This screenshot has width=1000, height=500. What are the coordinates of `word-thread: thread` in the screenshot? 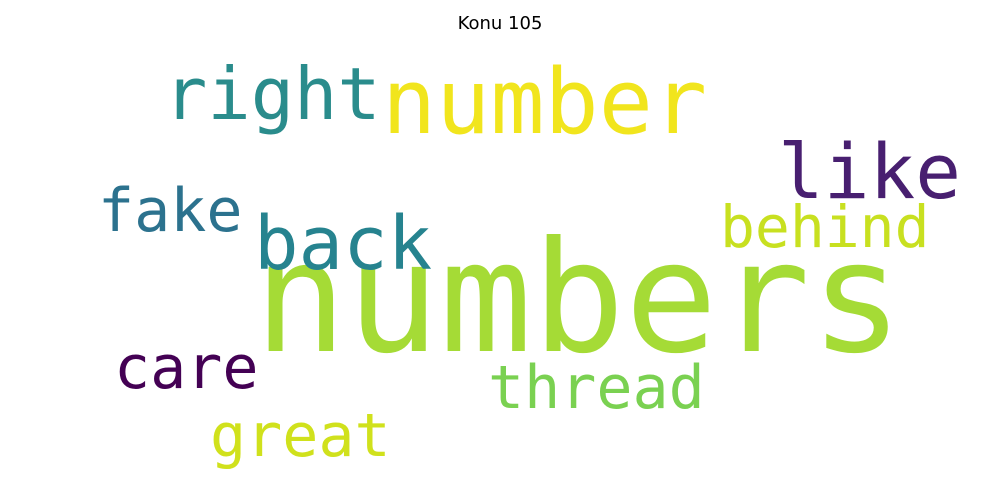 It's located at (596, 388).